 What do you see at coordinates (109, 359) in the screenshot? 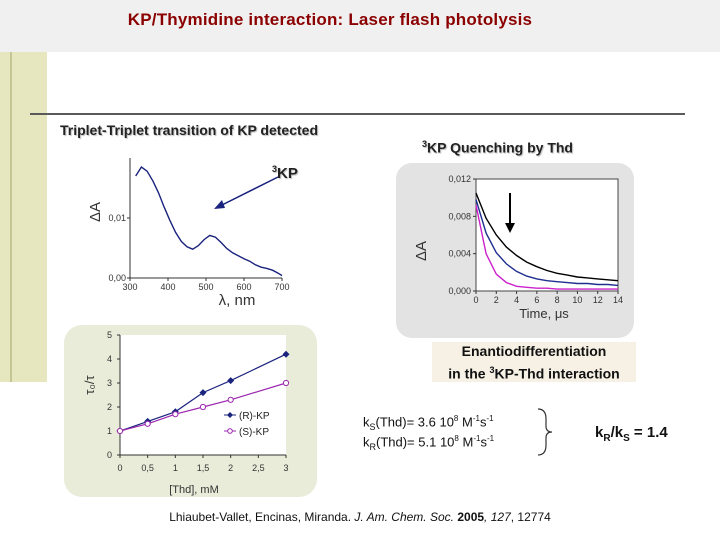
I see `sv-y-tick-label: 4` at bounding box center [109, 359].